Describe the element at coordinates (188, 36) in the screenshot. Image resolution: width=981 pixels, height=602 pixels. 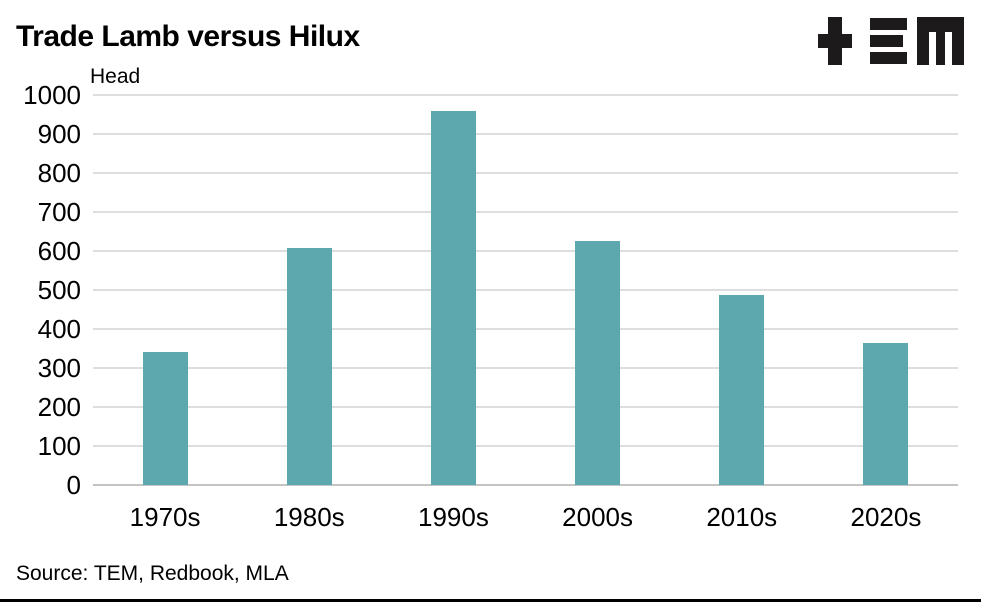
I see `chart-title: Trade Lamb versus Hilux` at that location.